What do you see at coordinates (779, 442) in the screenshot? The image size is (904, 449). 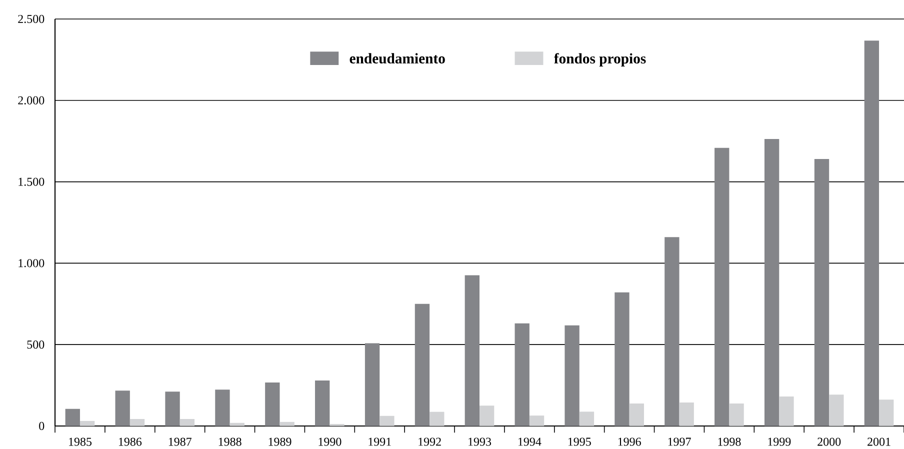 I see `x-tick-label: 1999` at bounding box center [779, 442].